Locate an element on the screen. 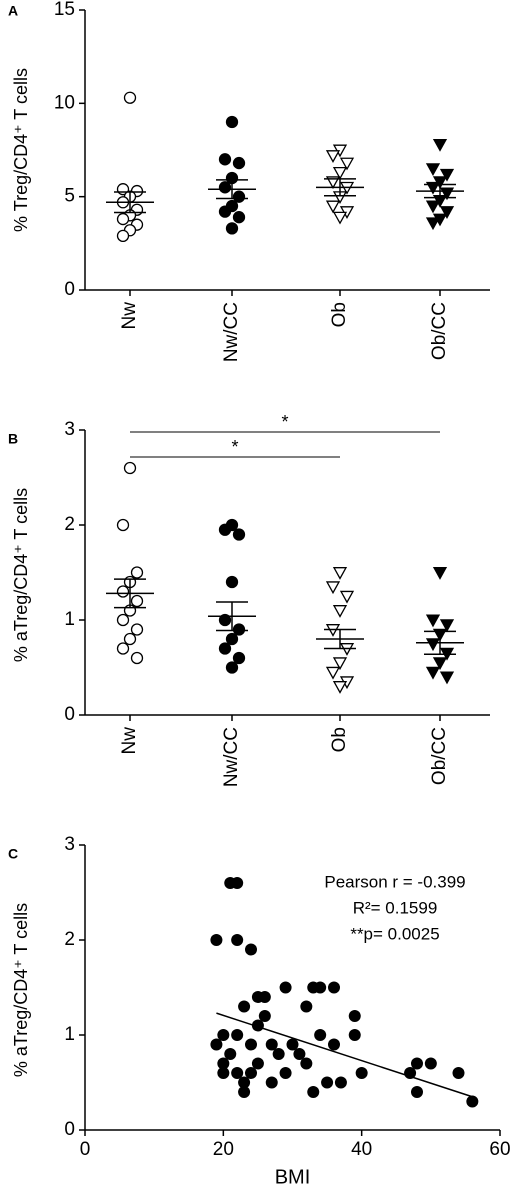 This screenshot has width=516, height=1192. x-tick-label: Nw/CC is located at coordinates (231, 757).